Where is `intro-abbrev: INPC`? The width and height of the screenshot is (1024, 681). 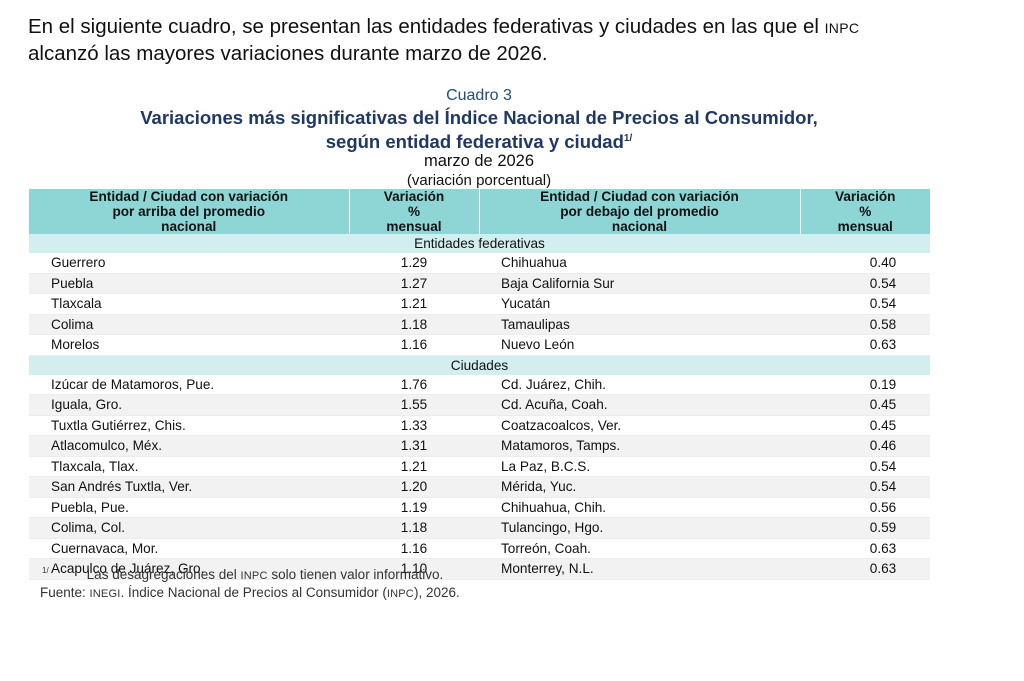
intro-abbrev: INPC is located at coordinates (842, 28).